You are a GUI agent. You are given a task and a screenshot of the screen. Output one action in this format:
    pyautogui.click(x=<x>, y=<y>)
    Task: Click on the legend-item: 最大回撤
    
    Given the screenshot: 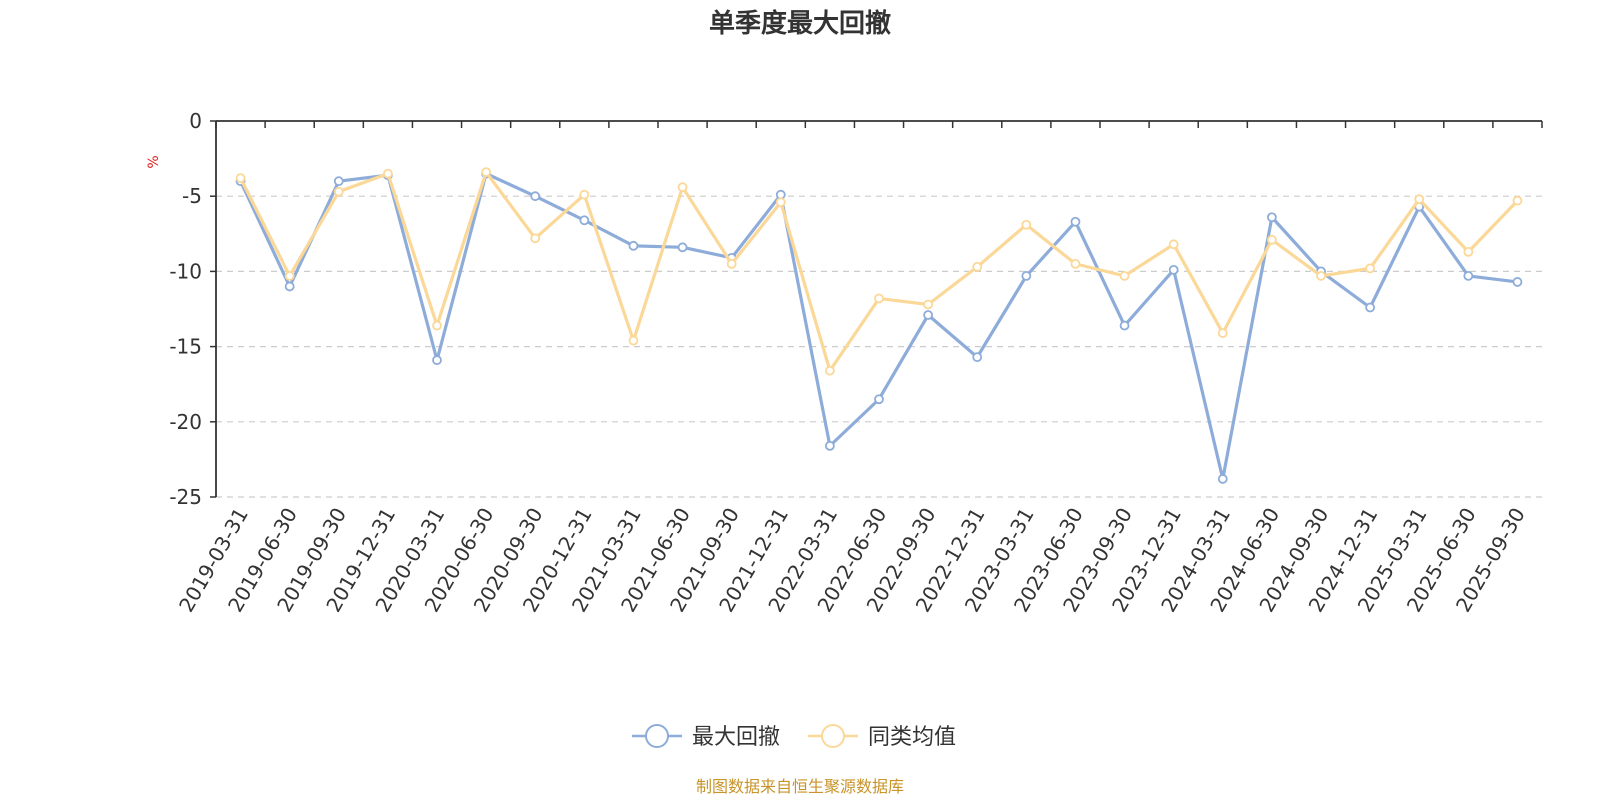 What is the action you would take?
    pyautogui.click(x=706, y=737)
    